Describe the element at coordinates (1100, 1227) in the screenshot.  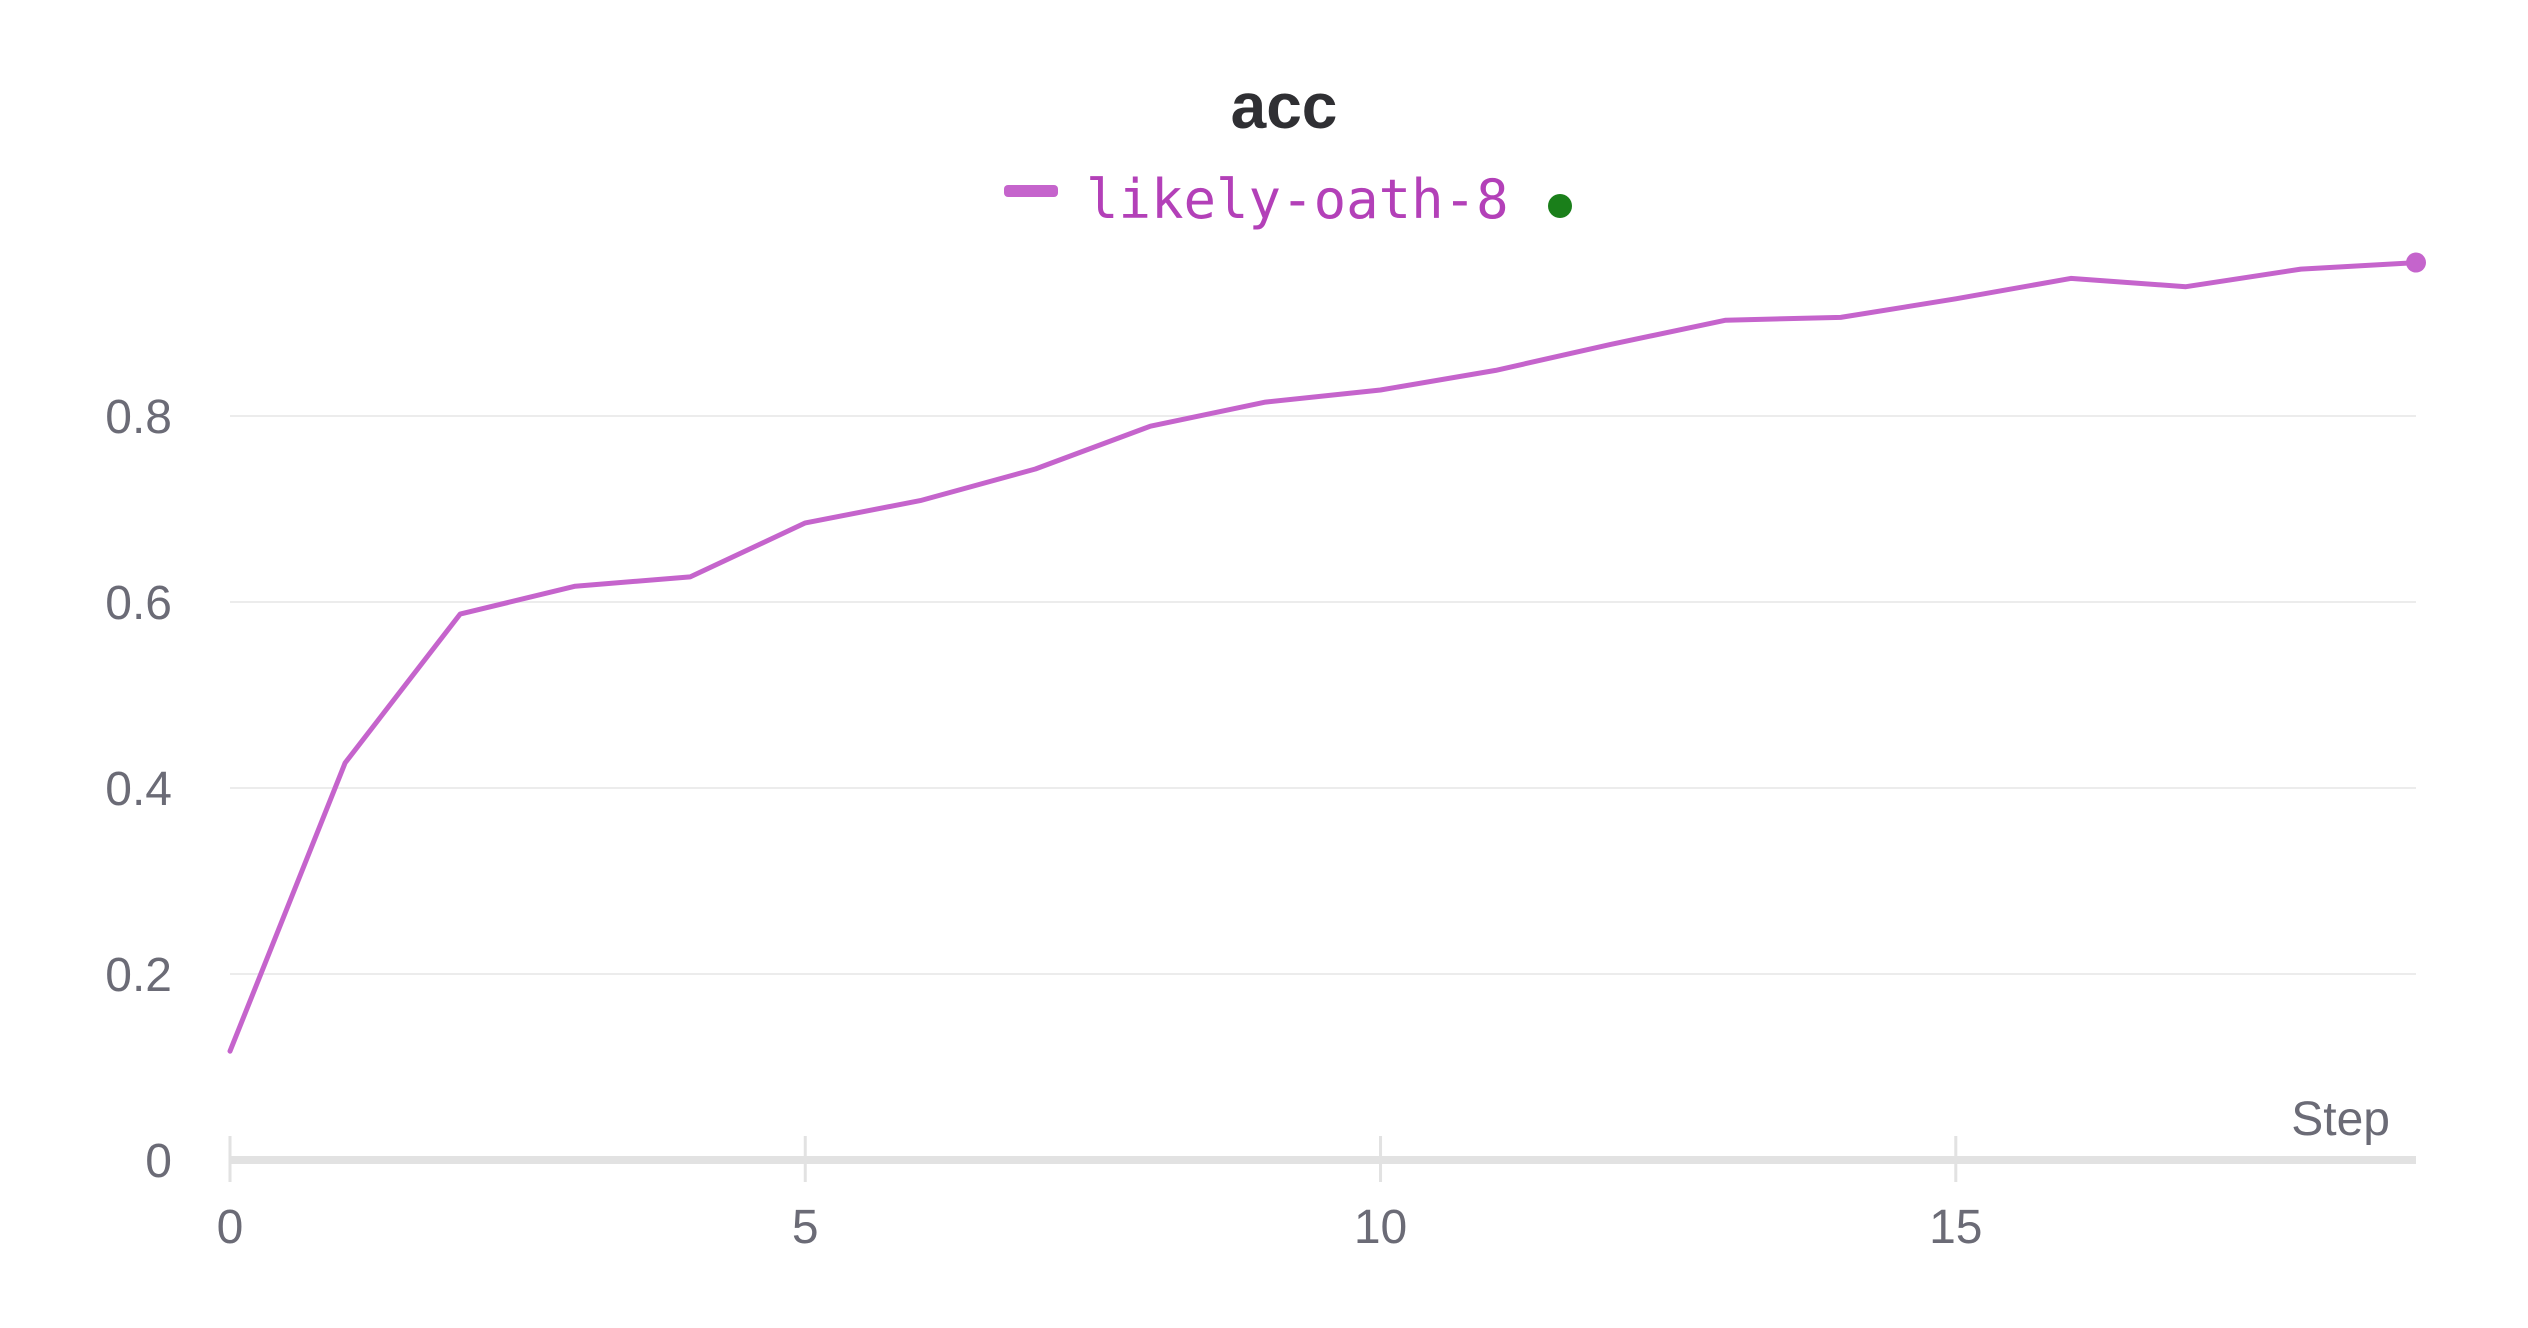
I see `x-axis-ticks: 0 5 10 15` at that location.